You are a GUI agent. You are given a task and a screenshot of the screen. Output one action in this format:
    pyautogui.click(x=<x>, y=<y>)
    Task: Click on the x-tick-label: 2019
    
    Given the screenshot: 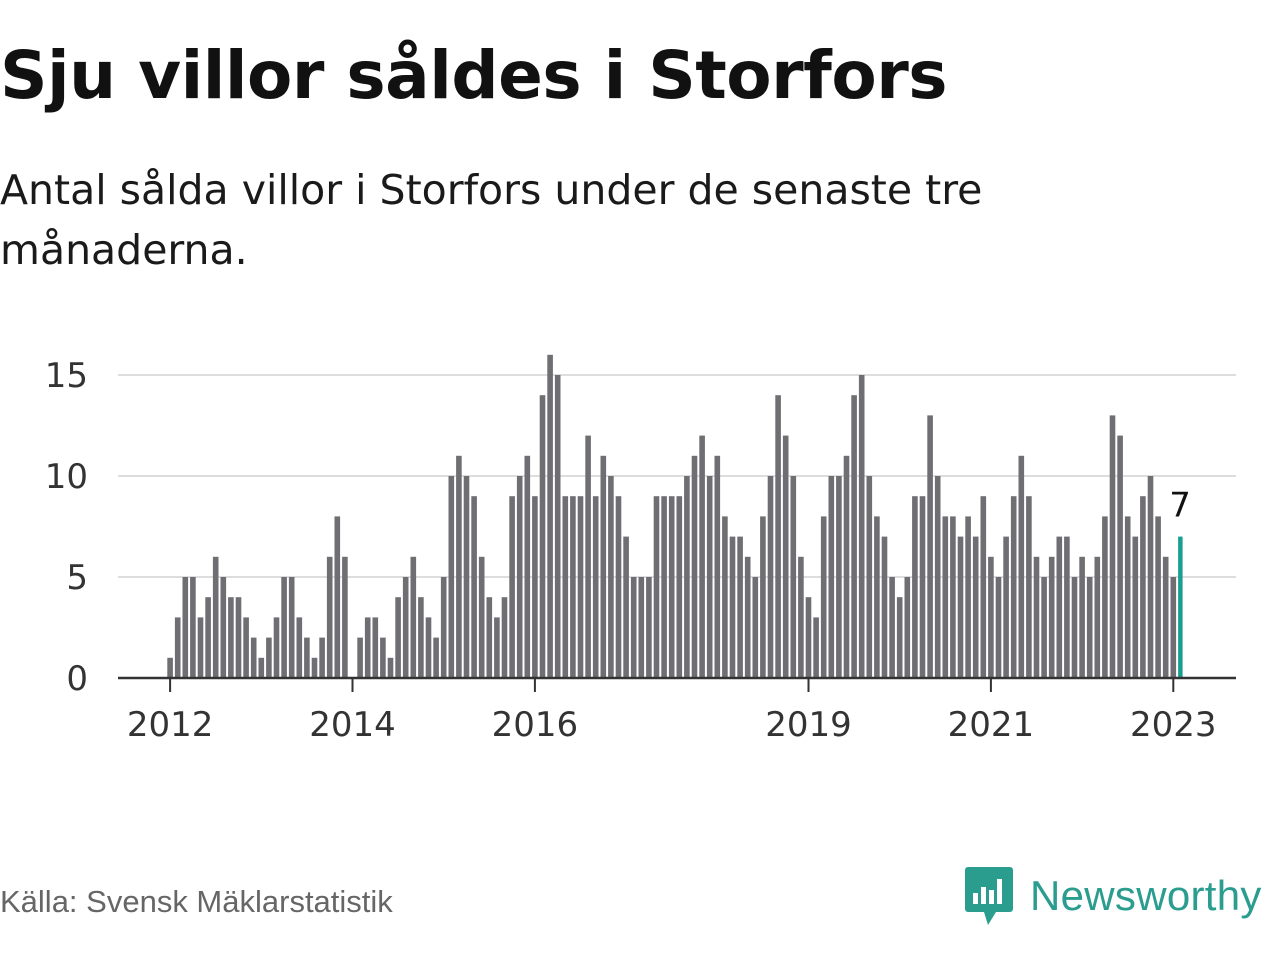 What is the action you would take?
    pyautogui.click(x=808, y=725)
    